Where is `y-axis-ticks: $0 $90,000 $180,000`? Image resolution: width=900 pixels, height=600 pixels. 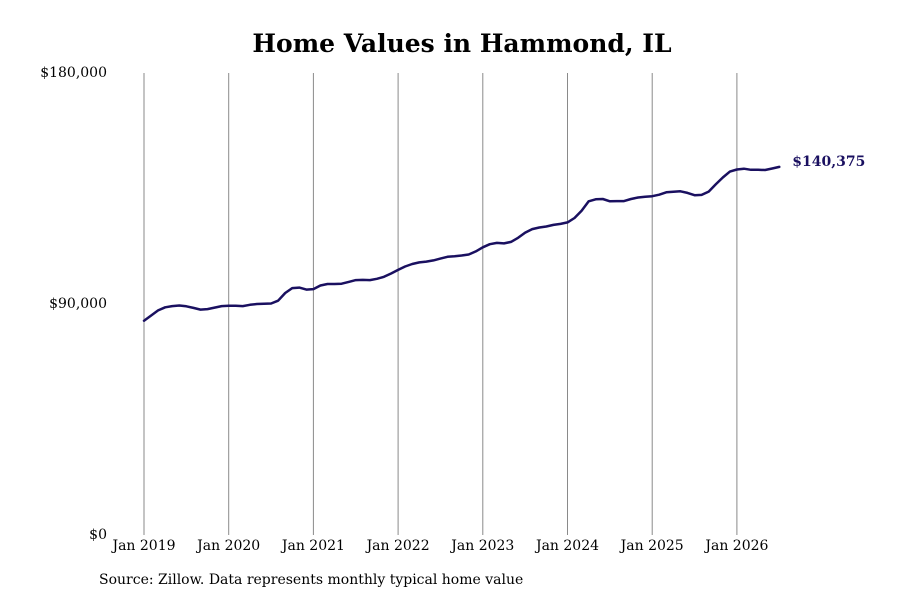
y-axis-ticks: $0 $90,000 $180,000 is located at coordinates (73, 304).